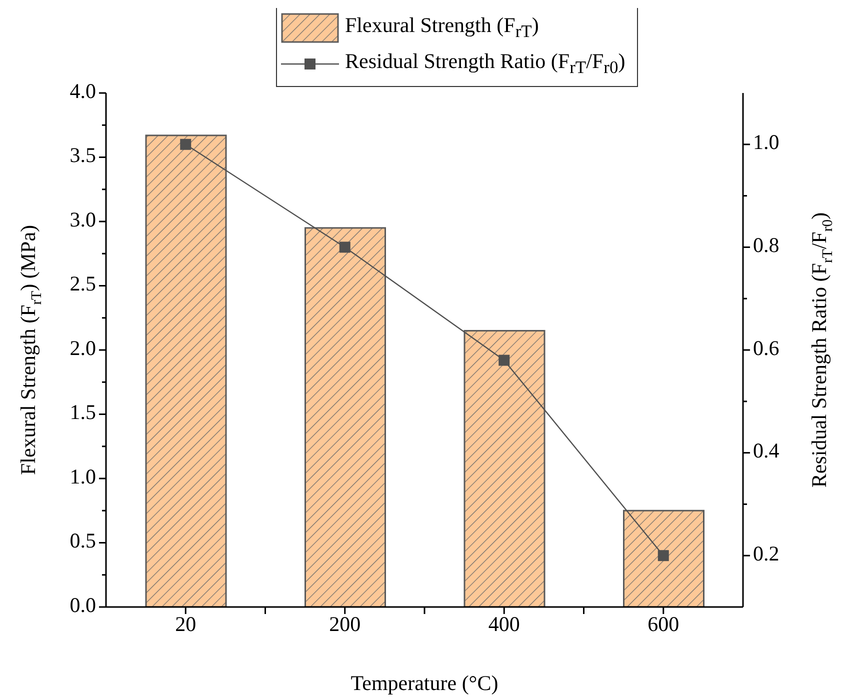 The image size is (847, 700). Describe the element at coordinates (766, 142) in the screenshot. I see `y2-tick-label: 1.0` at that location.